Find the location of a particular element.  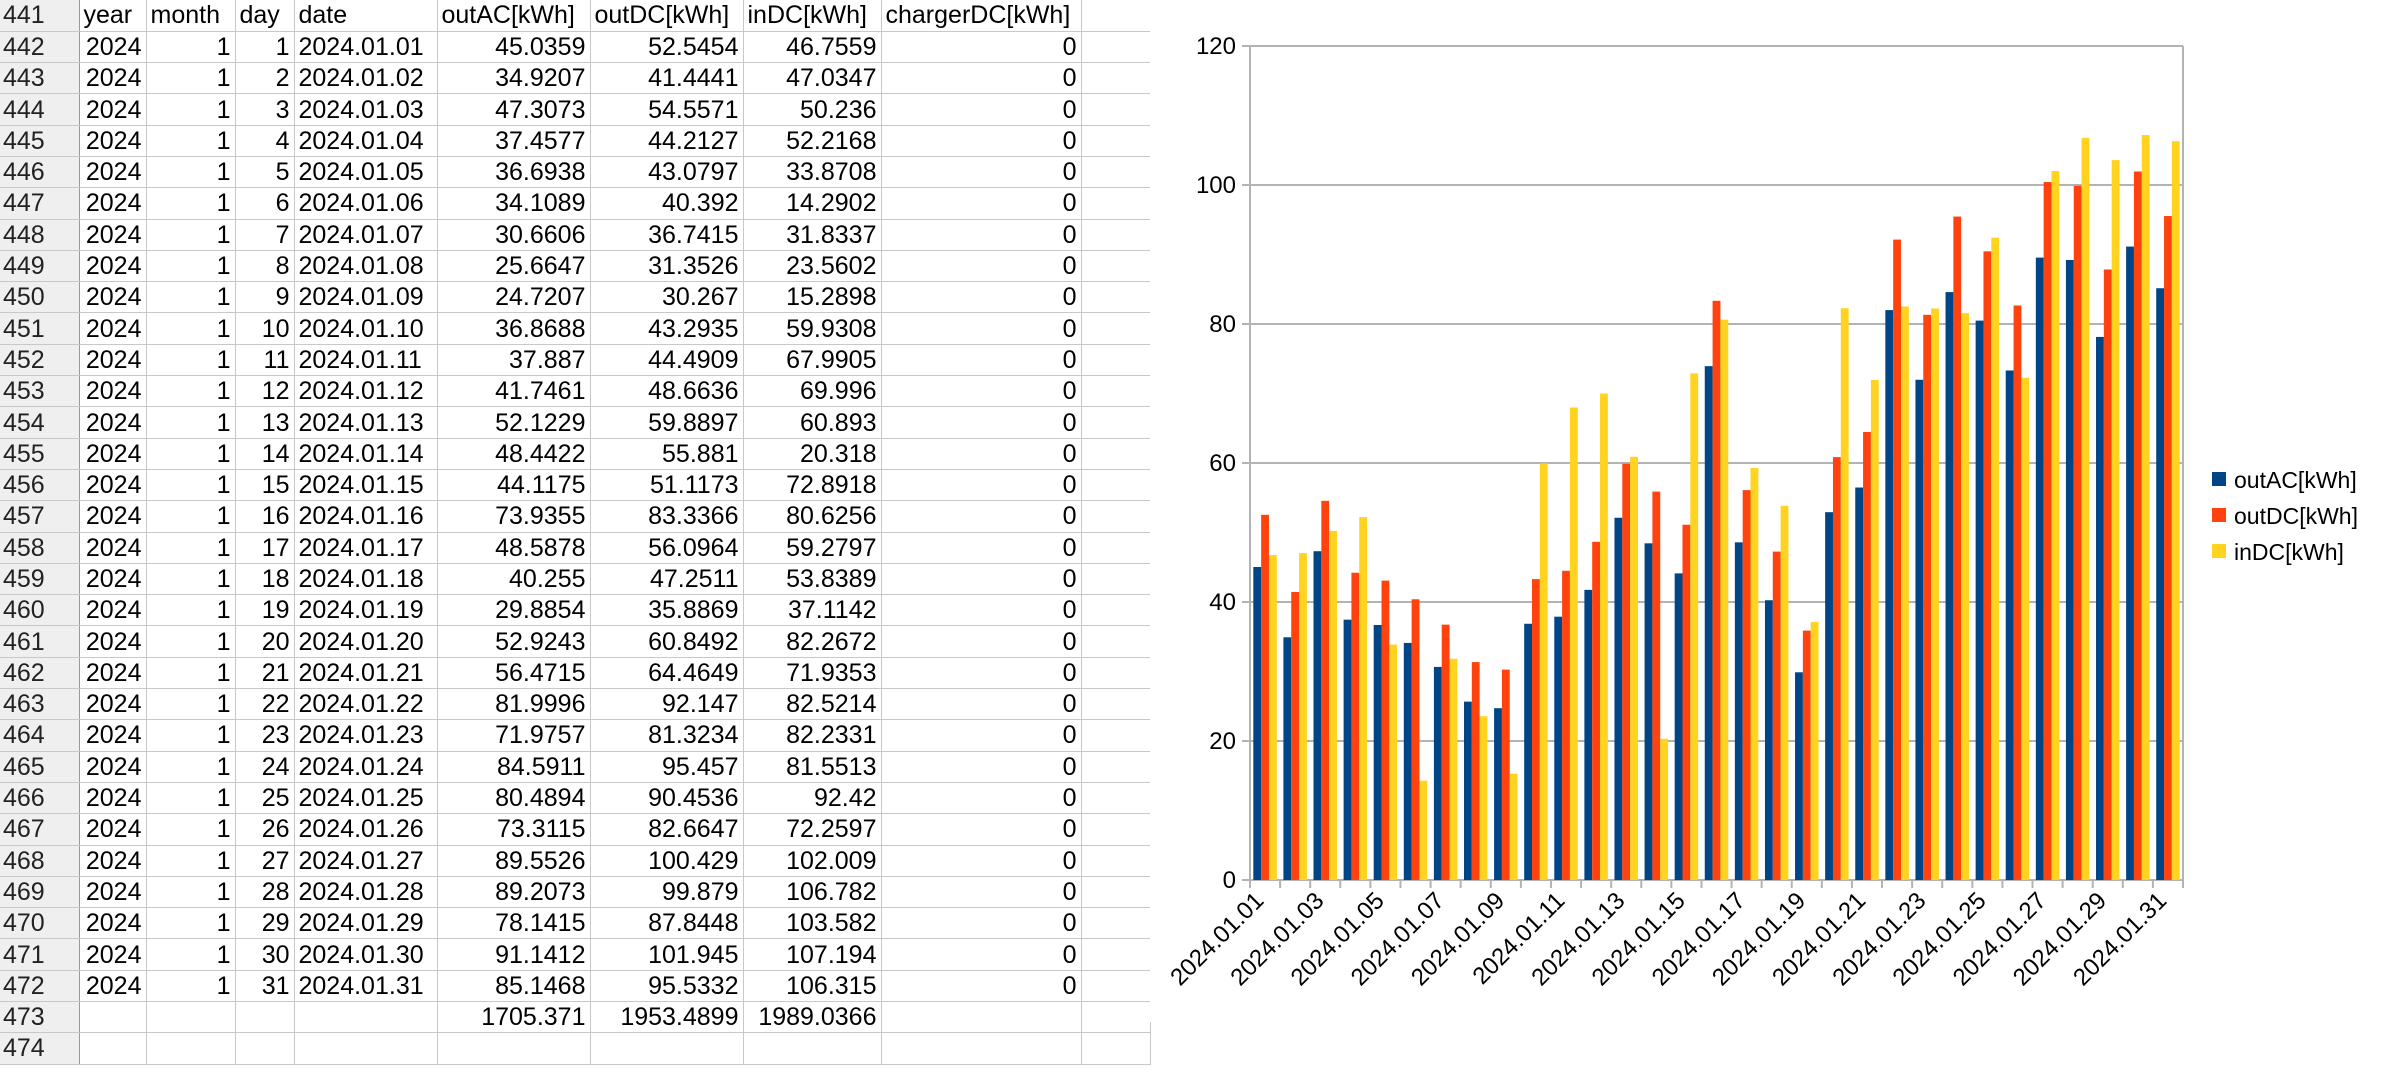

cell: 71.9353 is located at coordinates (812, 673).